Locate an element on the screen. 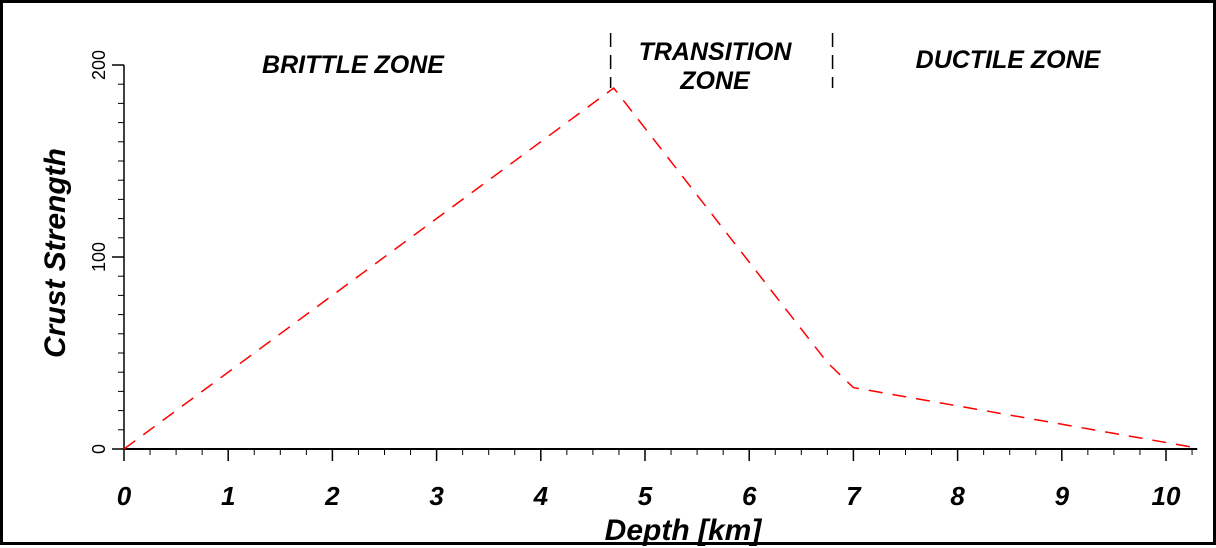 This screenshot has height=548, width=1216. zone-label: TRANSITION is located at coordinates (716, 52).